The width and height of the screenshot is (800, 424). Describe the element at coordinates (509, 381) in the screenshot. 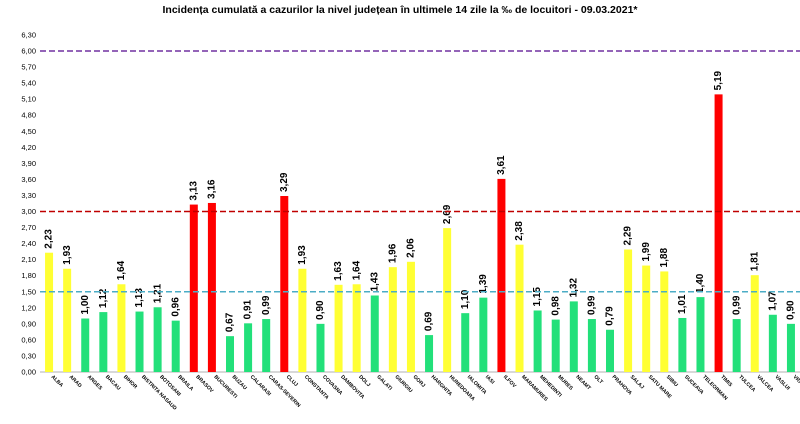

I see `x-tick-label: ILFOV` at that location.